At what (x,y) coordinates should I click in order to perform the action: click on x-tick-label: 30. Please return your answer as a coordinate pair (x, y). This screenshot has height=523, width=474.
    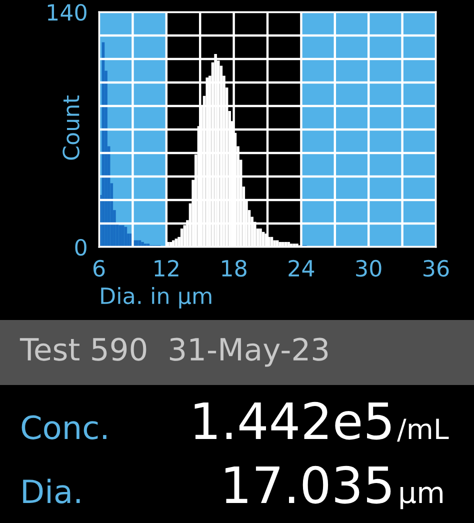
    Looking at the image, I should click on (369, 268).